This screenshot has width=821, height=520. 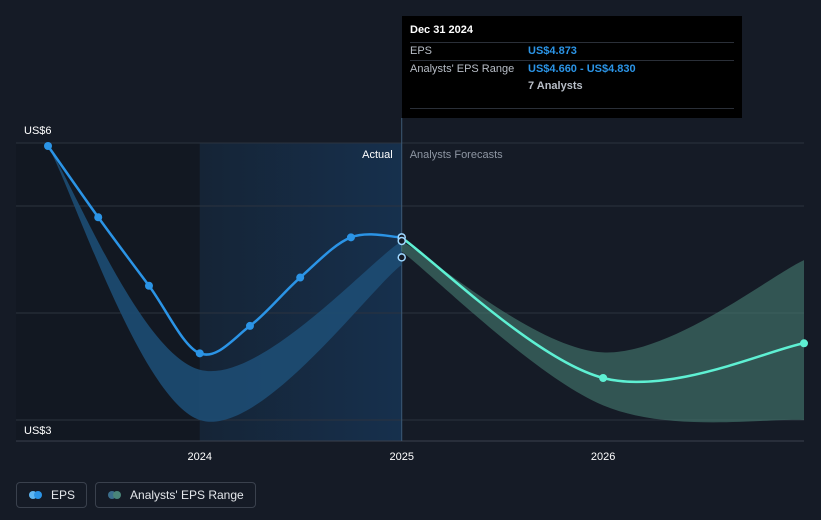 I want to click on legend: EPS Analysts' EPS Range, so click(x=136, y=495).